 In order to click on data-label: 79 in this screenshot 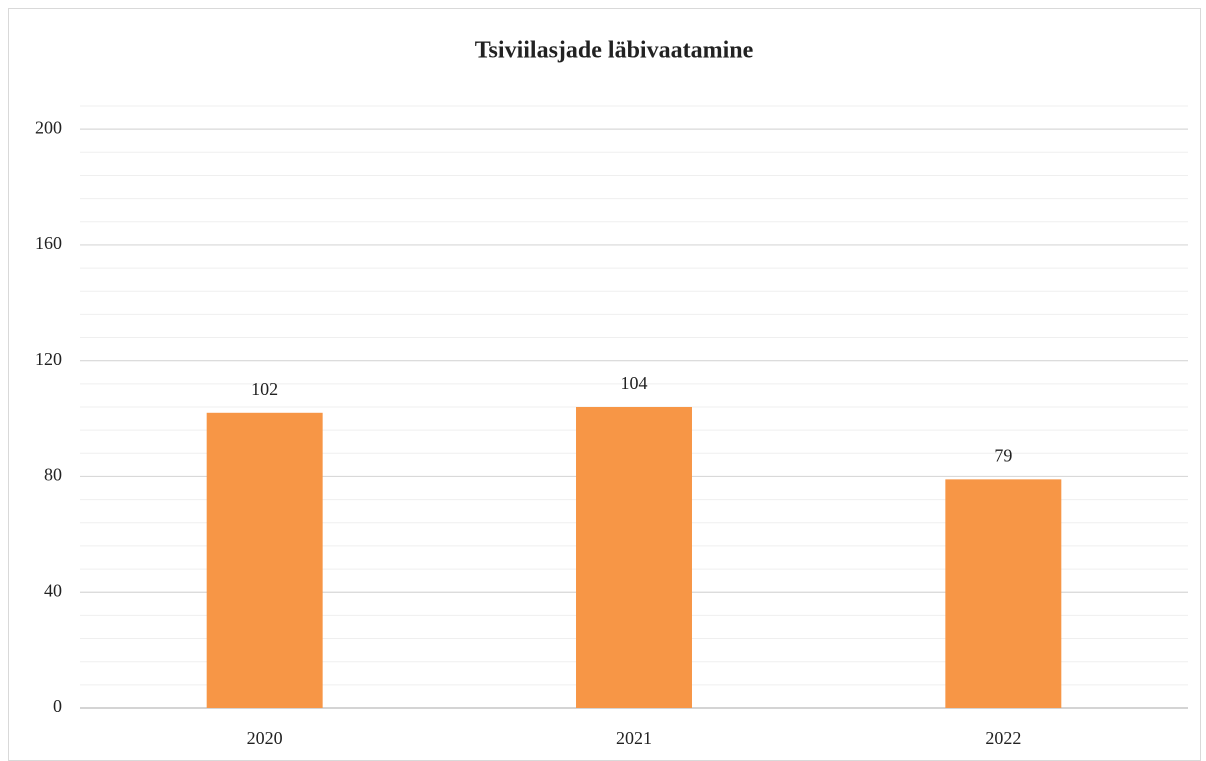, I will do `click(1003, 455)`.